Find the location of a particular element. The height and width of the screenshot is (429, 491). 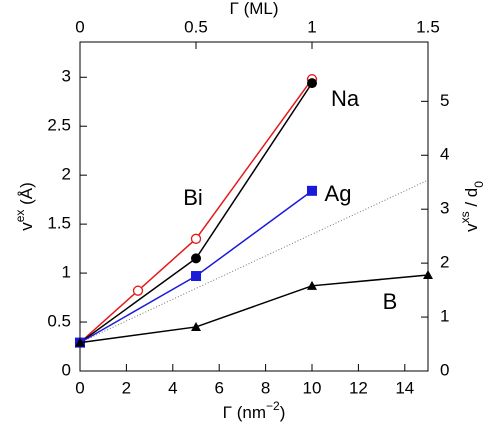

label-part: xs is located at coordinates (465, 217).